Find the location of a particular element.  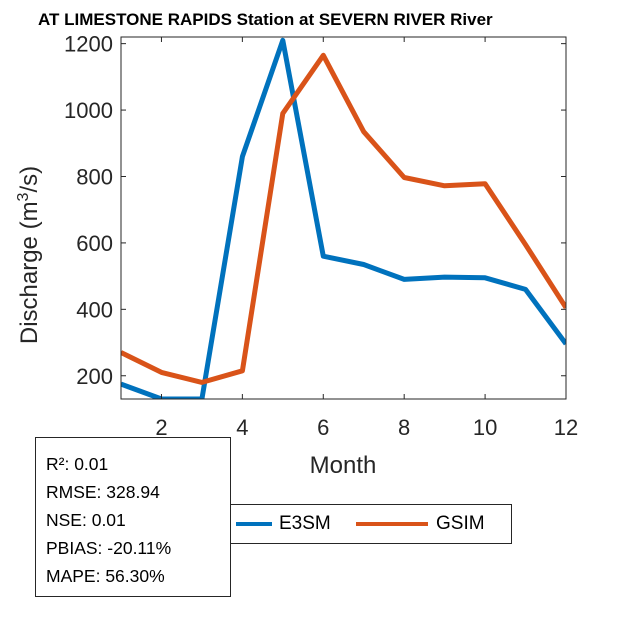

legend: E3SM GSIM is located at coordinates (371, 524).